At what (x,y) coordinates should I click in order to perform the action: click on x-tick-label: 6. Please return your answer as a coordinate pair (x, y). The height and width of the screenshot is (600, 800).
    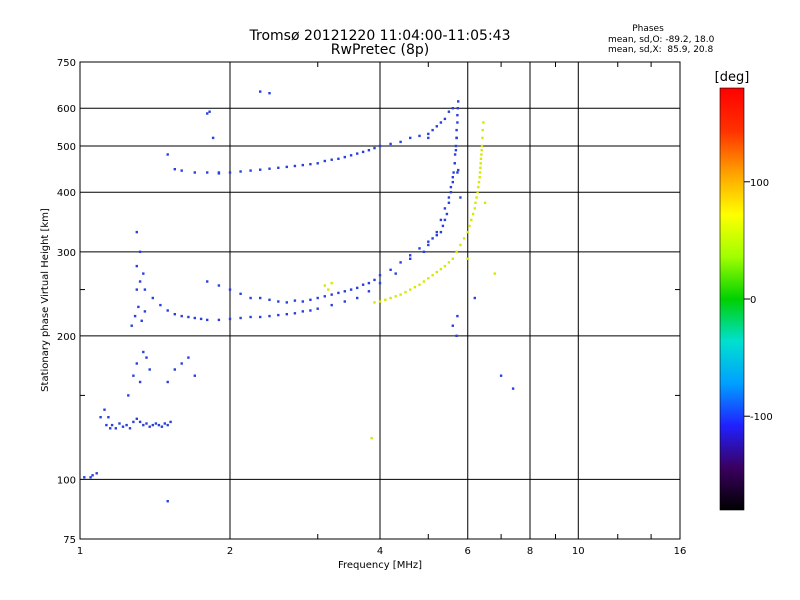
    Looking at the image, I should click on (468, 551).